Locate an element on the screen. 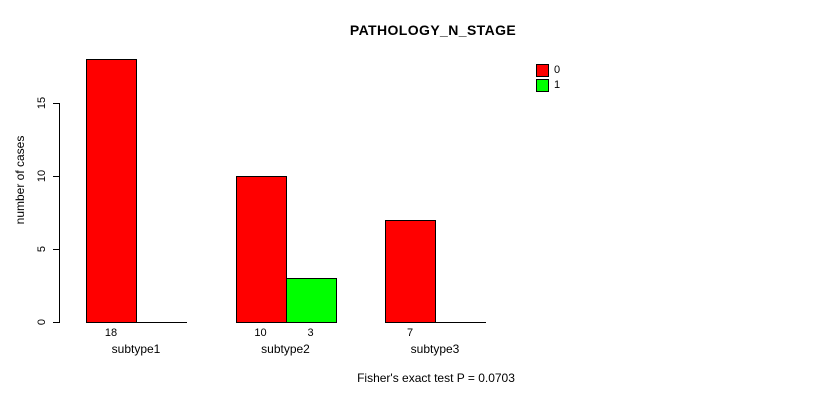  y-axis-line is located at coordinates (59, 213).